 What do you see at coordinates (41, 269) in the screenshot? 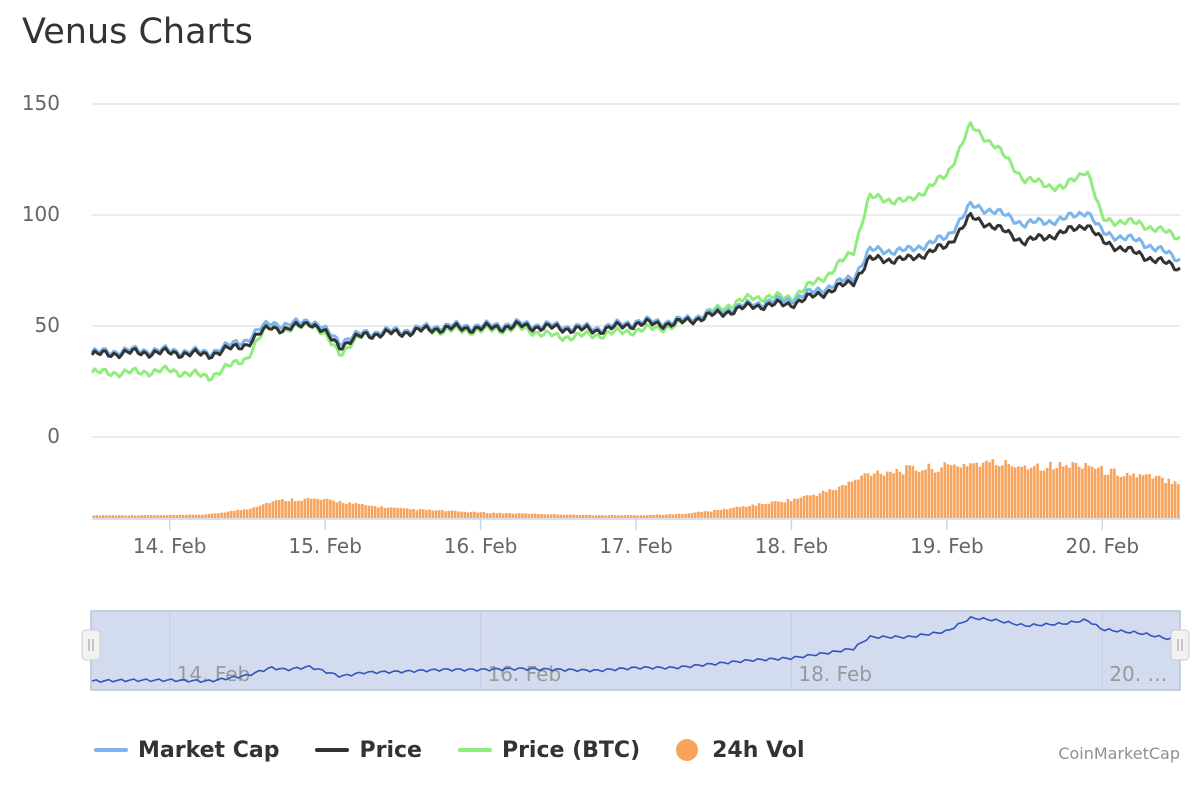
I see `y-axis-labels: 0 50 100 150` at bounding box center [41, 269].